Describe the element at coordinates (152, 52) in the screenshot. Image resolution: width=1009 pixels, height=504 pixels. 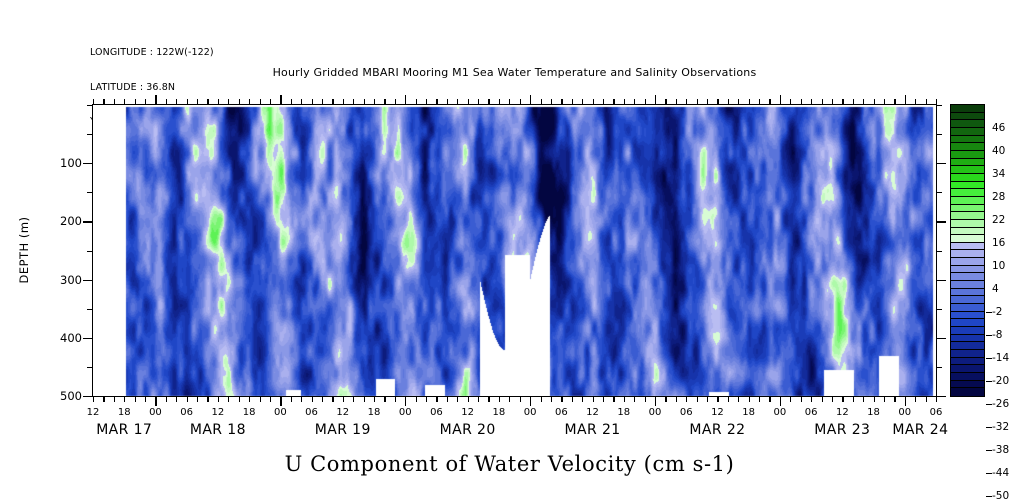
I see `longitude-text: LONGITUDE : 122W(-122)` at that location.